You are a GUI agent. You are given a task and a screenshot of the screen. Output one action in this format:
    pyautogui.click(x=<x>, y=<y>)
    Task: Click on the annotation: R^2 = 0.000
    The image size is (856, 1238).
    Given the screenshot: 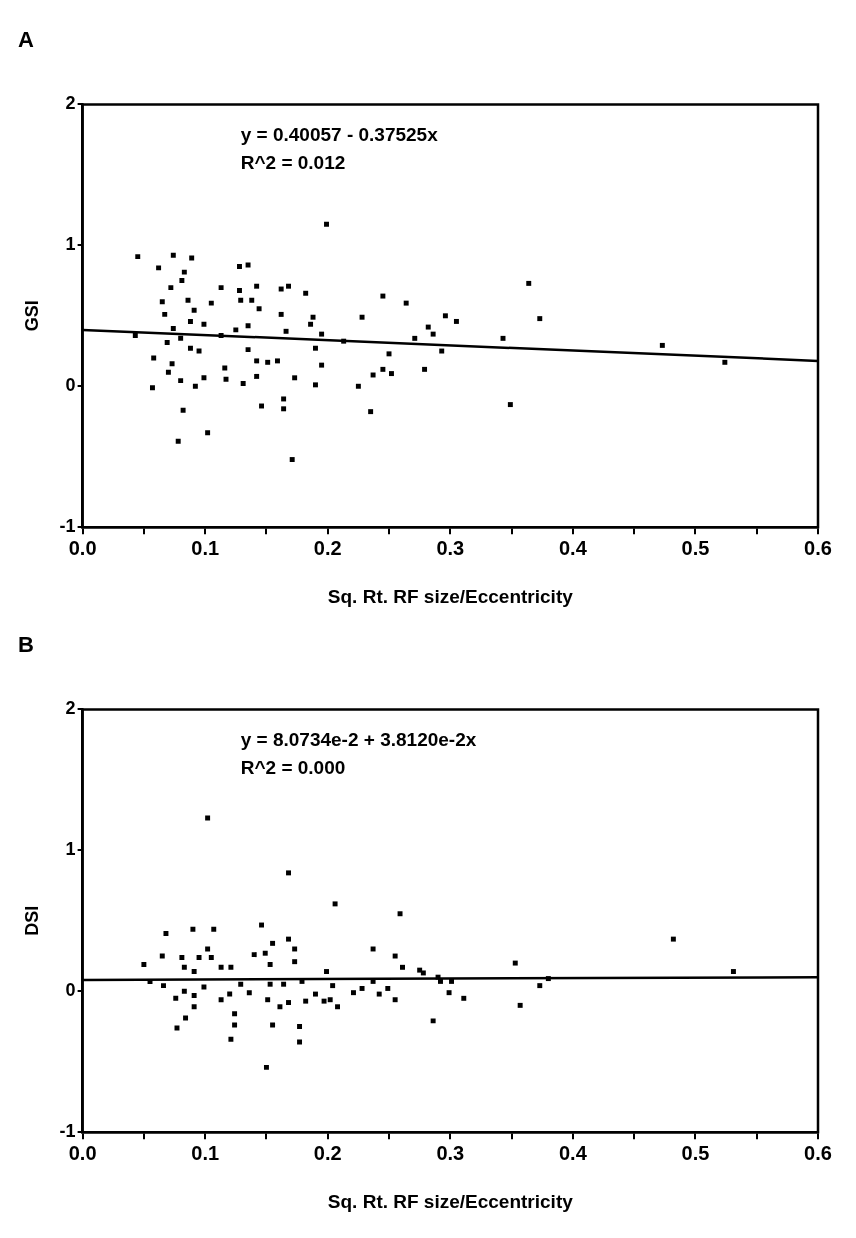 What is the action you would take?
    pyautogui.click(x=293, y=768)
    